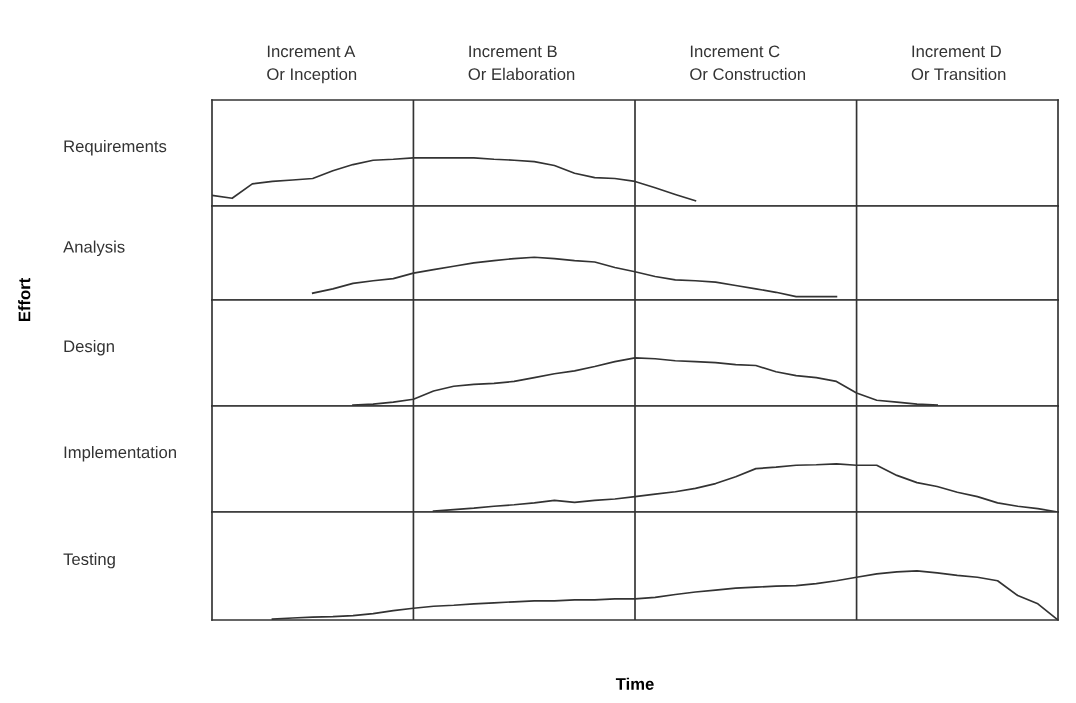  I want to click on y-axis-title: Design, so click(89, 347).